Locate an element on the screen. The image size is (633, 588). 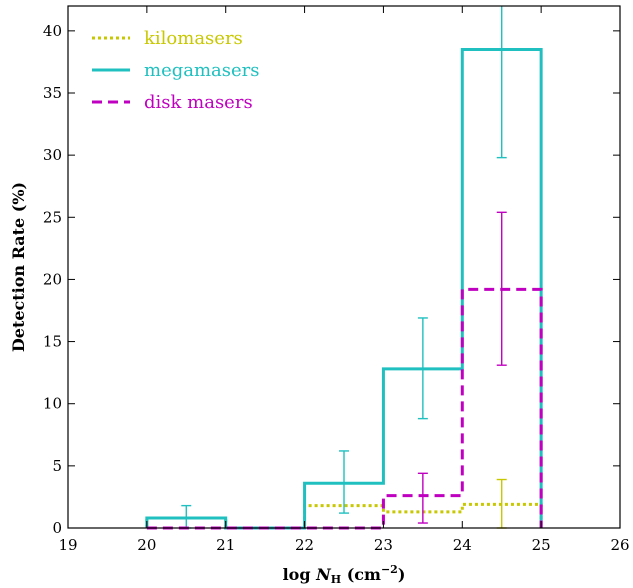
y-tick-label: 5 is located at coordinates (57, 466).